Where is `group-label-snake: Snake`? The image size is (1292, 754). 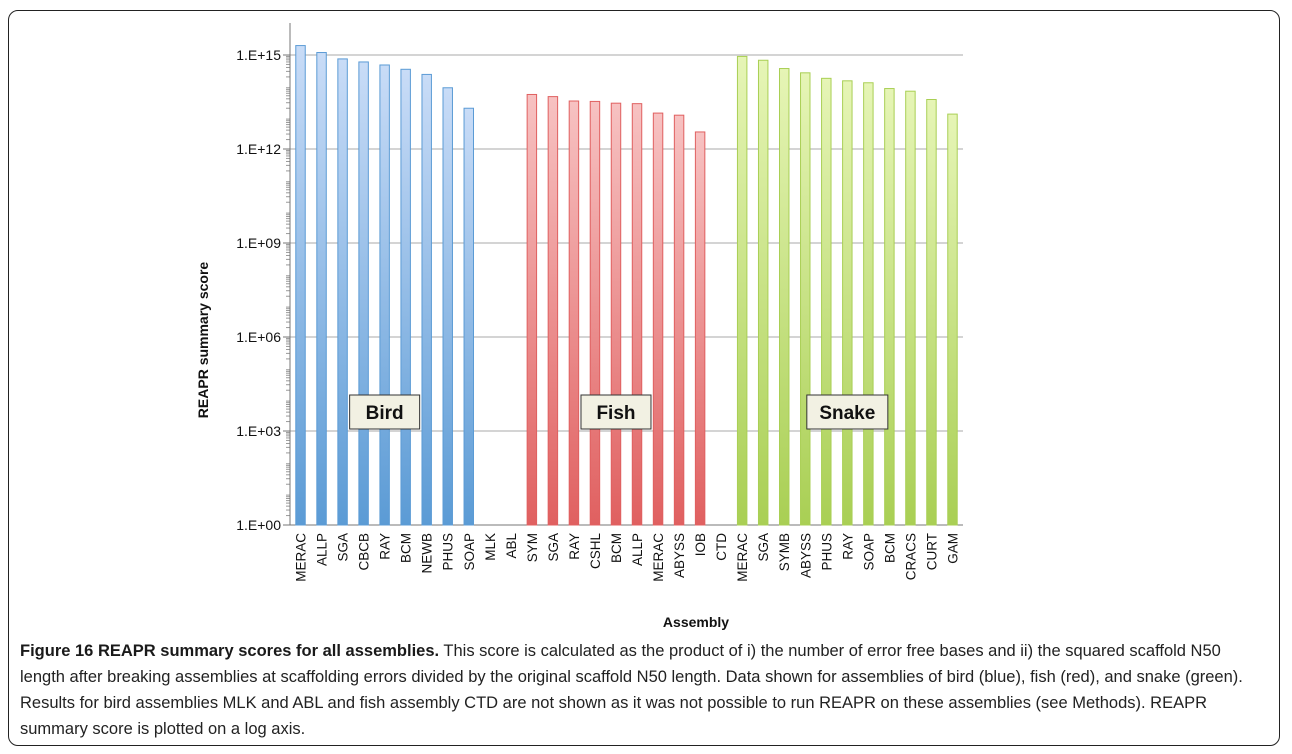 group-label-snake: Snake is located at coordinates (847, 413).